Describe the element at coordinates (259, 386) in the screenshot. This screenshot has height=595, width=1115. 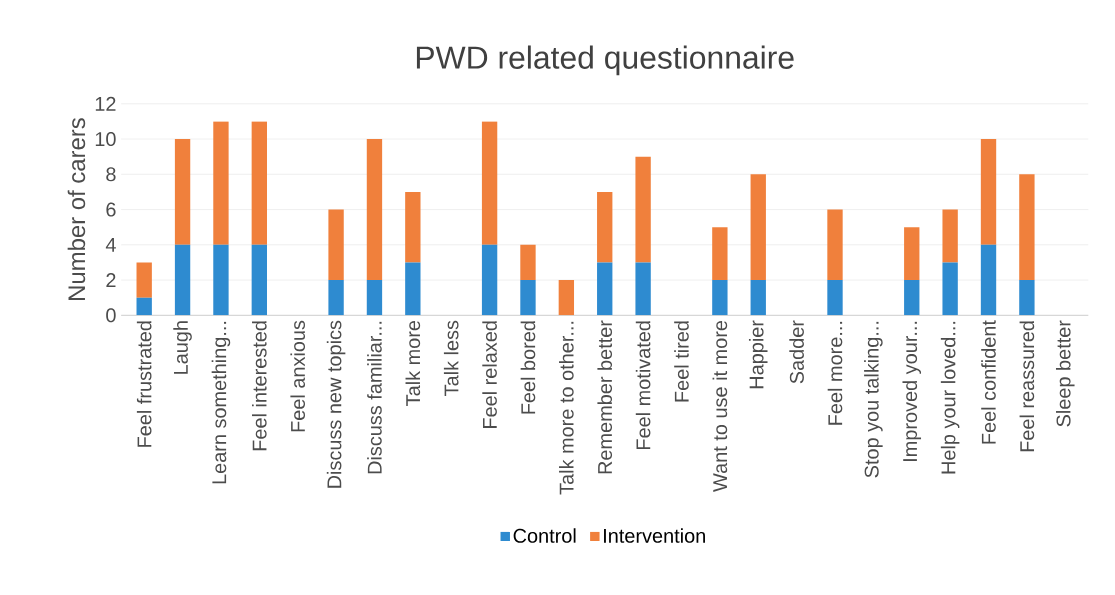
I see `x-tick-label: Feel interested` at that location.